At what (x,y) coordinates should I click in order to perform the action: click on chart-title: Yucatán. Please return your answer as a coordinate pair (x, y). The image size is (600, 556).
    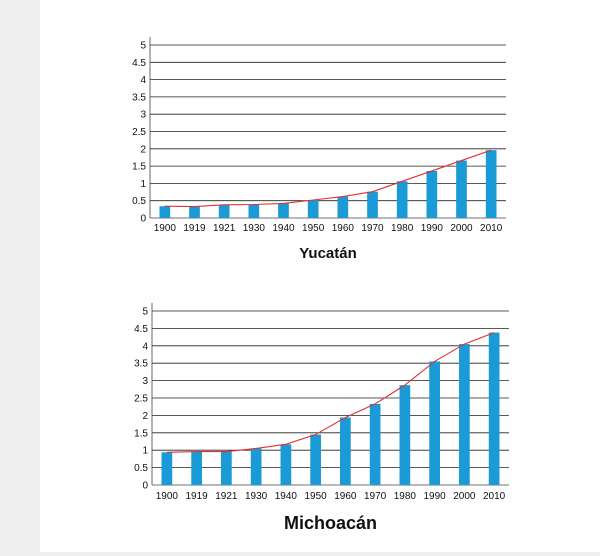
    Looking at the image, I should click on (328, 253).